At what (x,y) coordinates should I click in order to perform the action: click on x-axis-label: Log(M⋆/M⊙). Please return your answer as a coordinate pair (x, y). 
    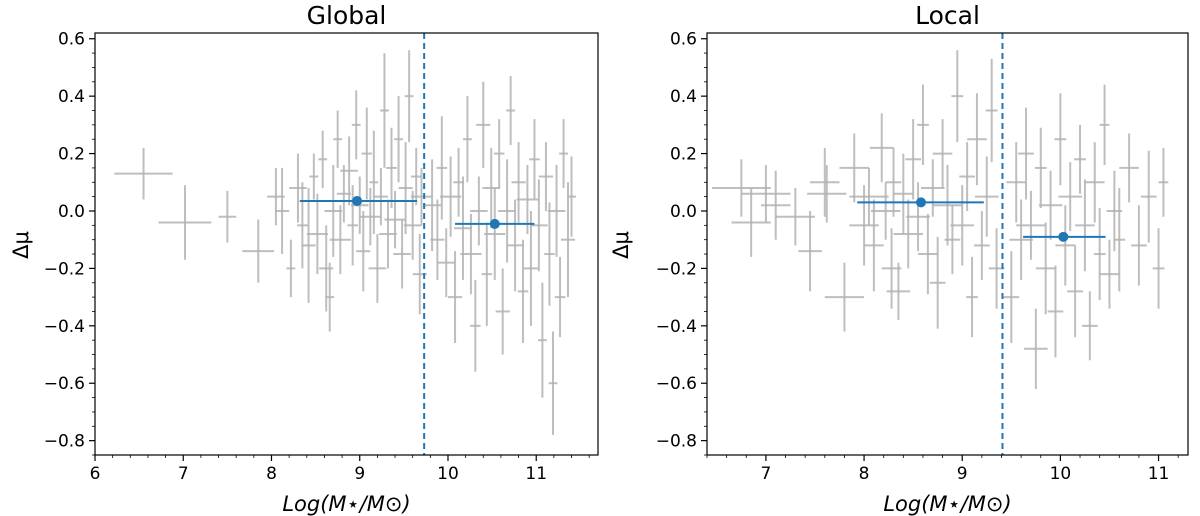
    Looking at the image, I should click on (346, 504).